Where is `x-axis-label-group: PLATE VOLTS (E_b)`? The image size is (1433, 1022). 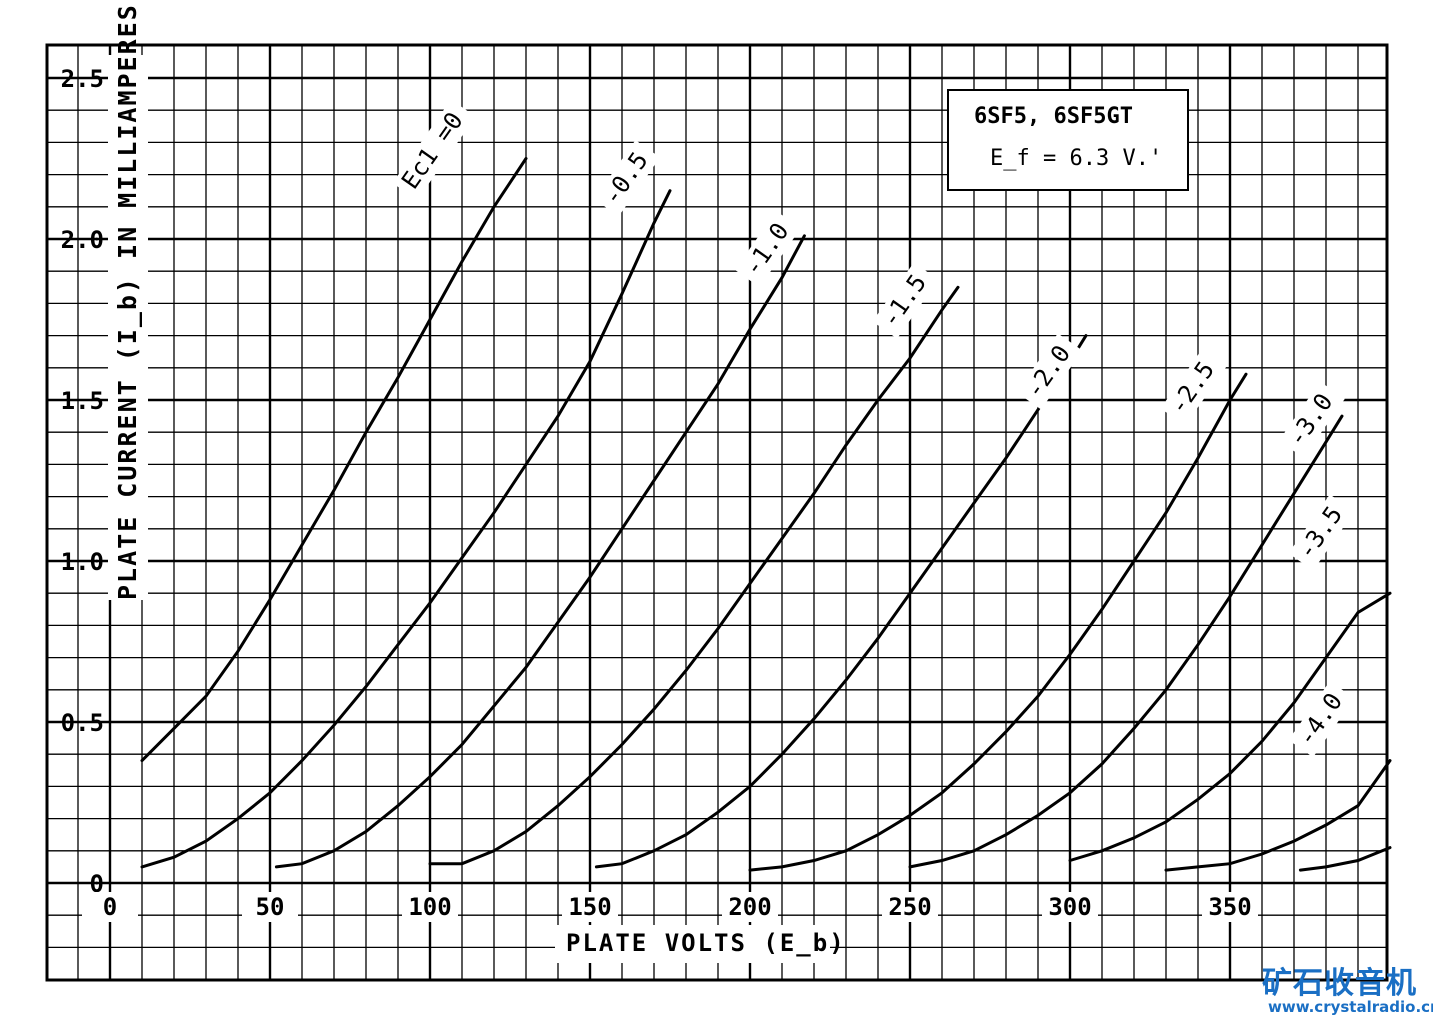
x-axis-label-group: PLATE VOLTS (E_b) is located at coordinates (700, 944).